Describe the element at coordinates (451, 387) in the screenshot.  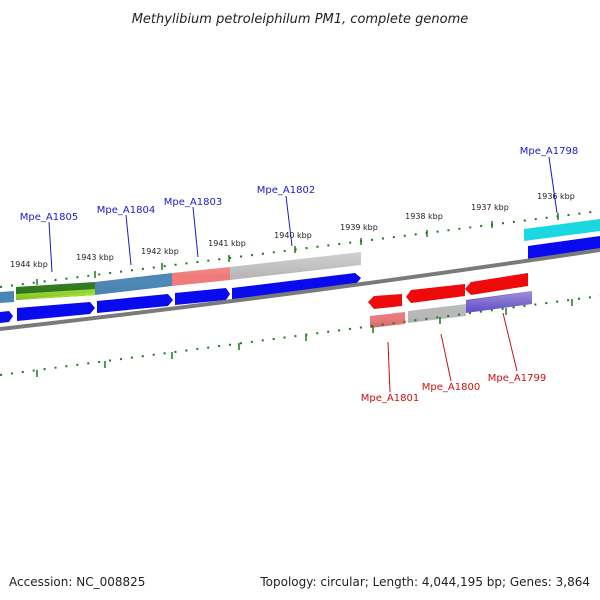
I see `gene-label-Mpe_A1800: Mpe_A1800` at that location.